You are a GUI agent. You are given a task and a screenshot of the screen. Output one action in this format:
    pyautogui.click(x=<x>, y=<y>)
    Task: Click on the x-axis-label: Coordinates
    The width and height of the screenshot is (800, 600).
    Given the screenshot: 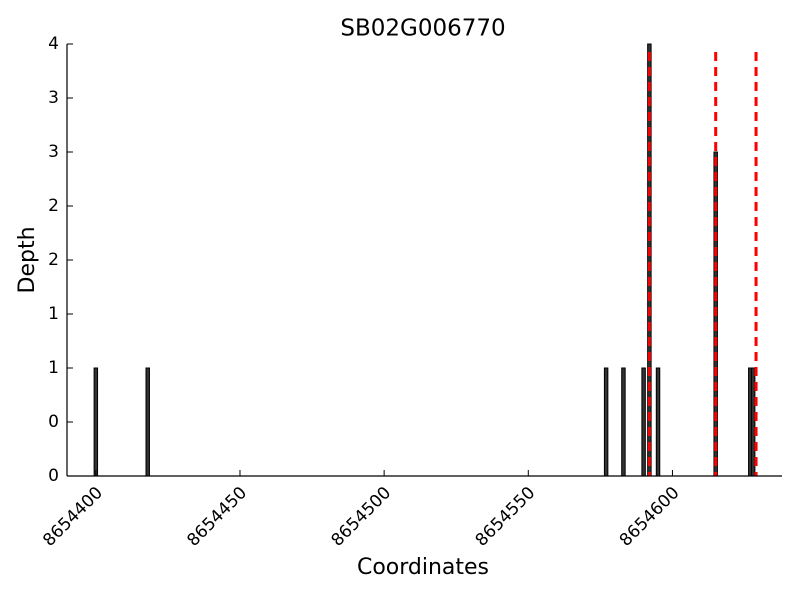 What is the action you would take?
    pyautogui.click(x=423, y=567)
    